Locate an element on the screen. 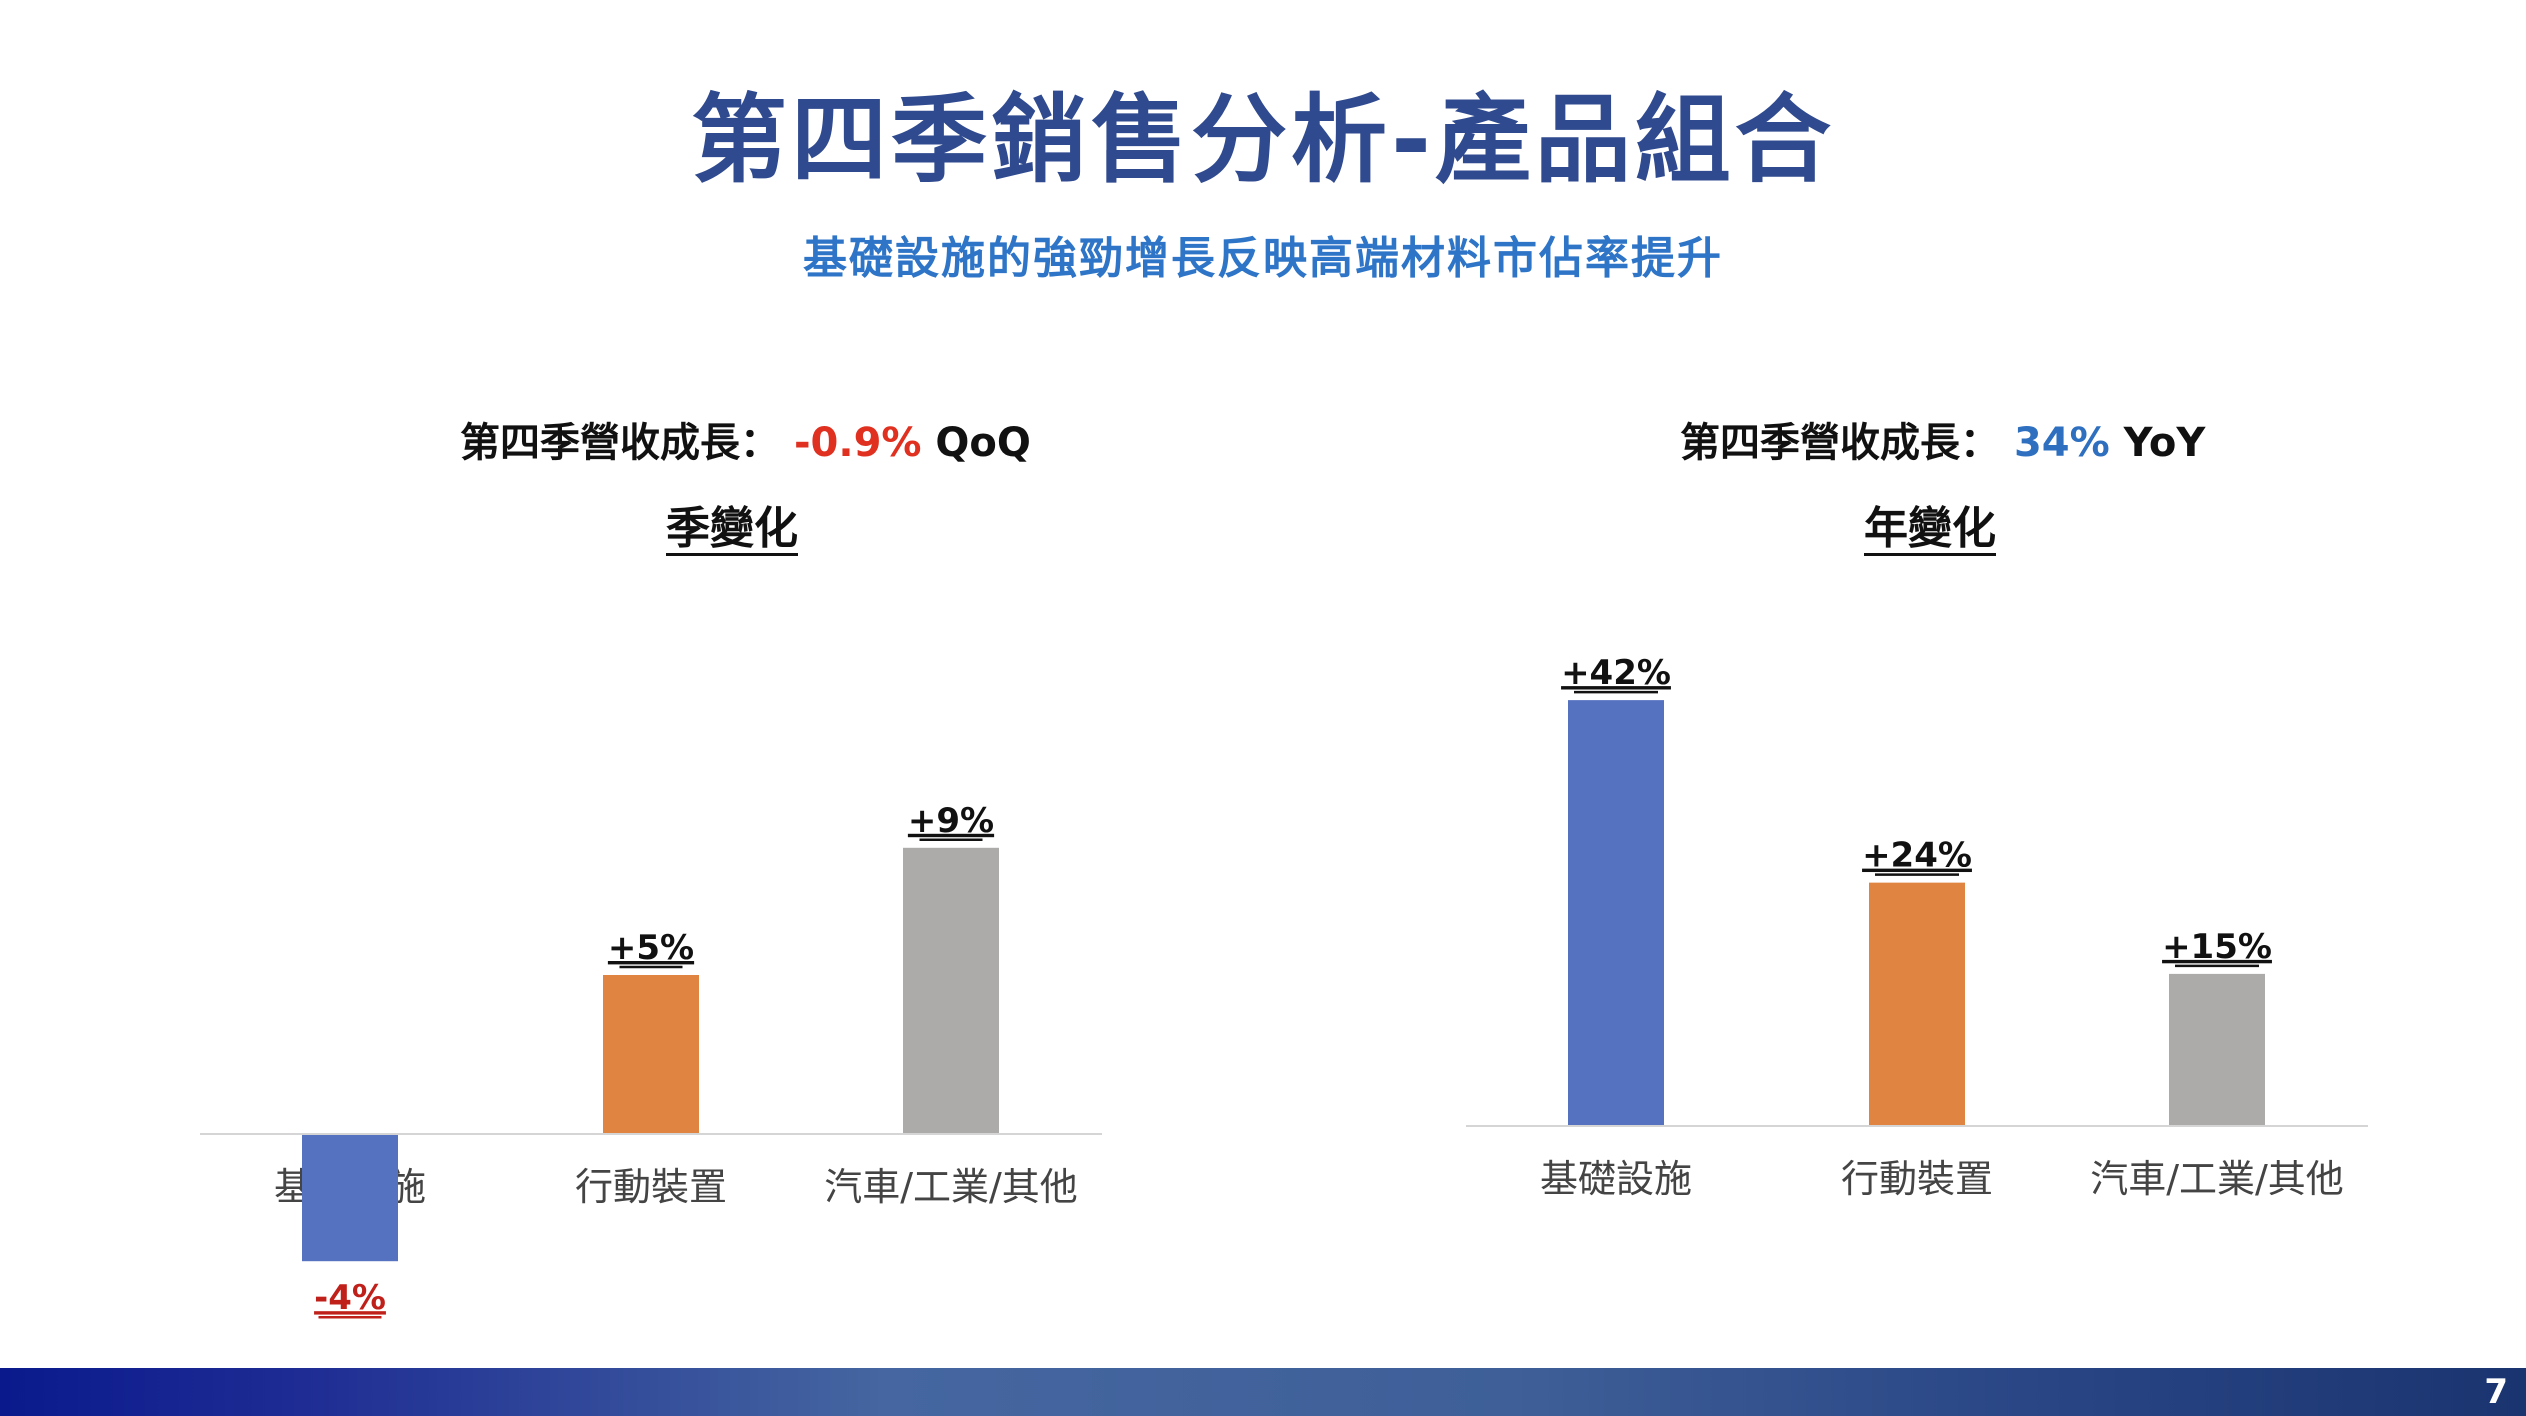 Image resolution: width=2526 pixels, height=1416 pixels. yoy-growth-prefix: 第四季營收成長： is located at coordinates (1840, 443).